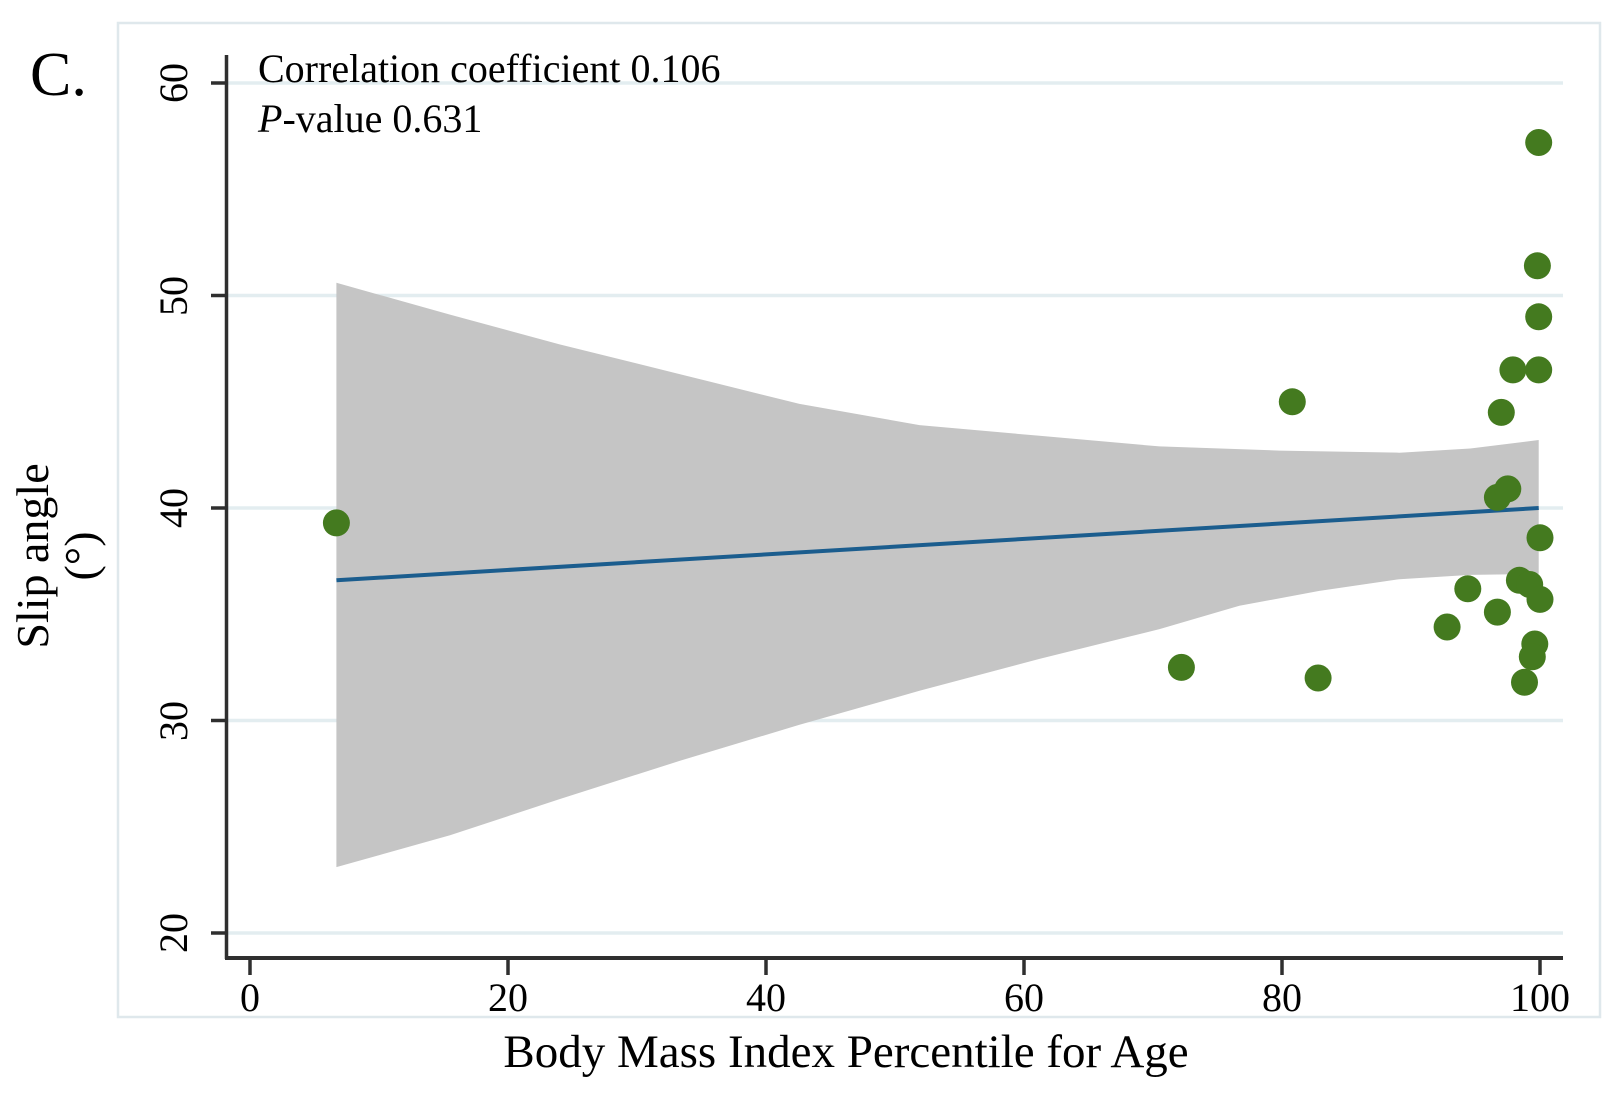  What do you see at coordinates (250, 997) in the screenshot?
I see `x-tick-label-0: 0` at bounding box center [250, 997].